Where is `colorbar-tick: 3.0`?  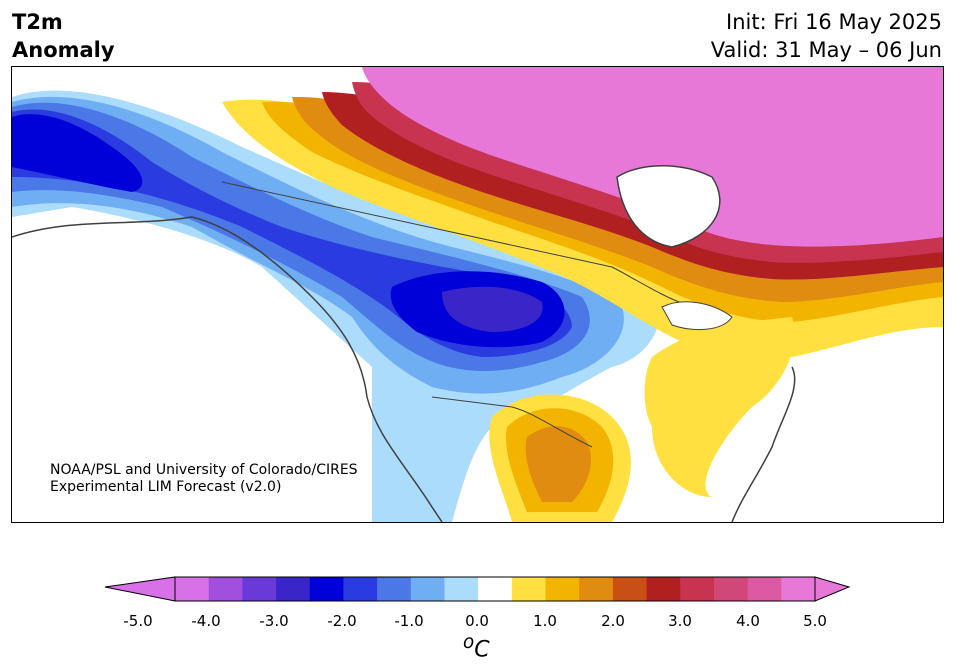
colorbar-tick: 3.0 is located at coordinates (680, 621).